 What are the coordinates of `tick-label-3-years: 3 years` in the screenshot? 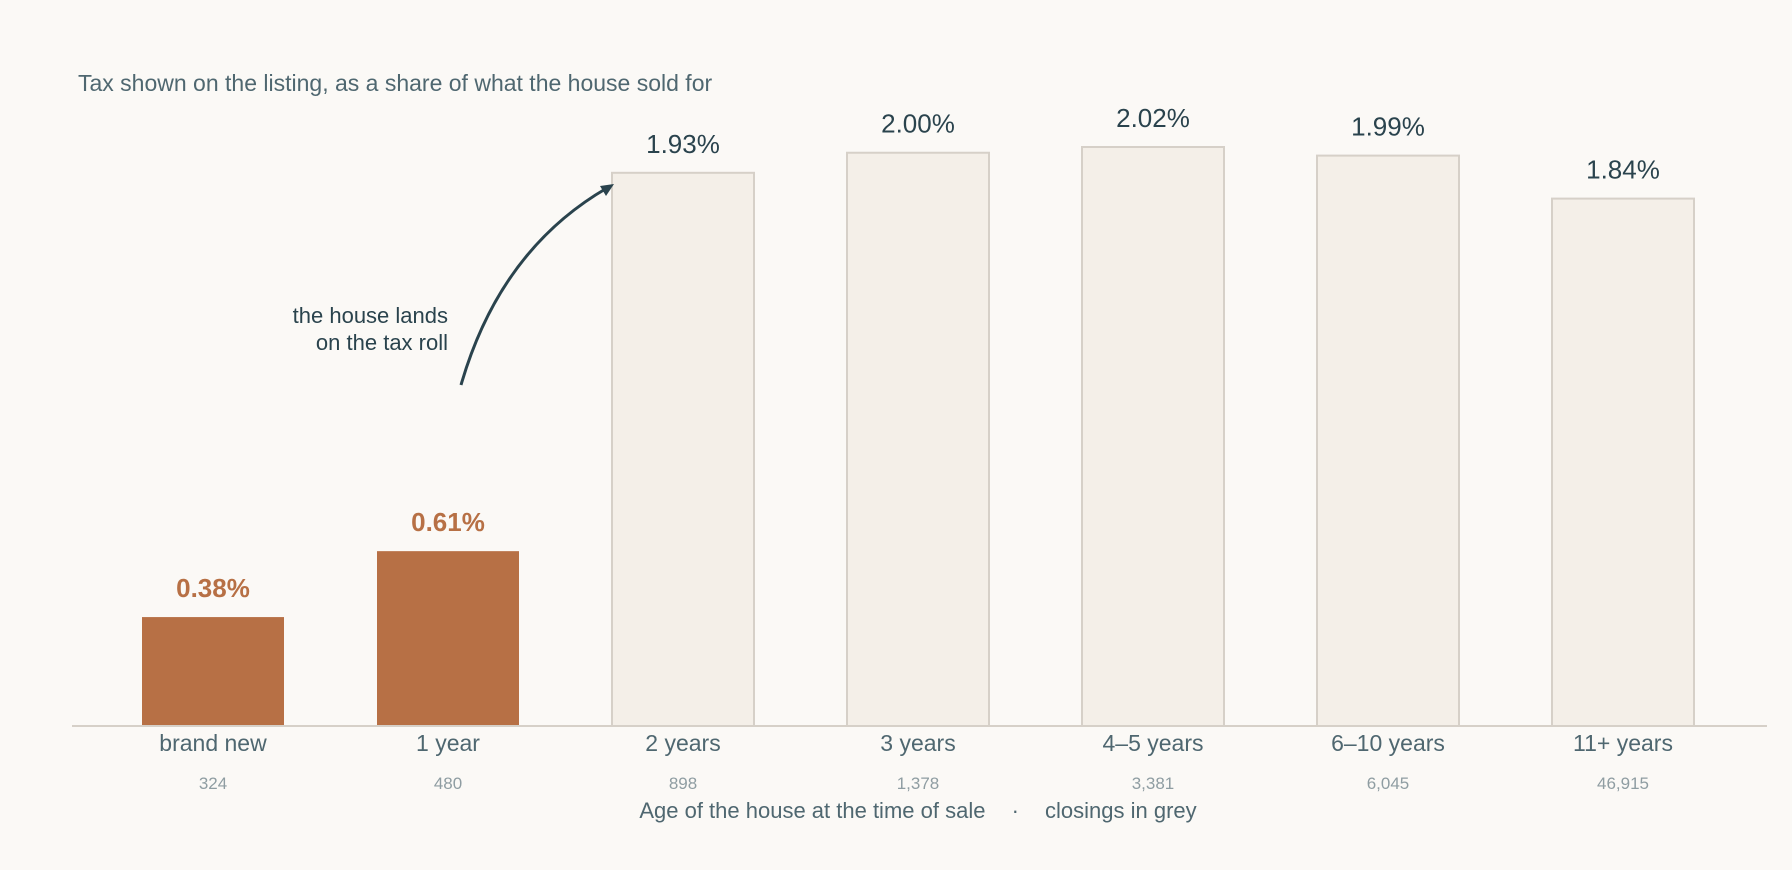 It's located at (917, 743).